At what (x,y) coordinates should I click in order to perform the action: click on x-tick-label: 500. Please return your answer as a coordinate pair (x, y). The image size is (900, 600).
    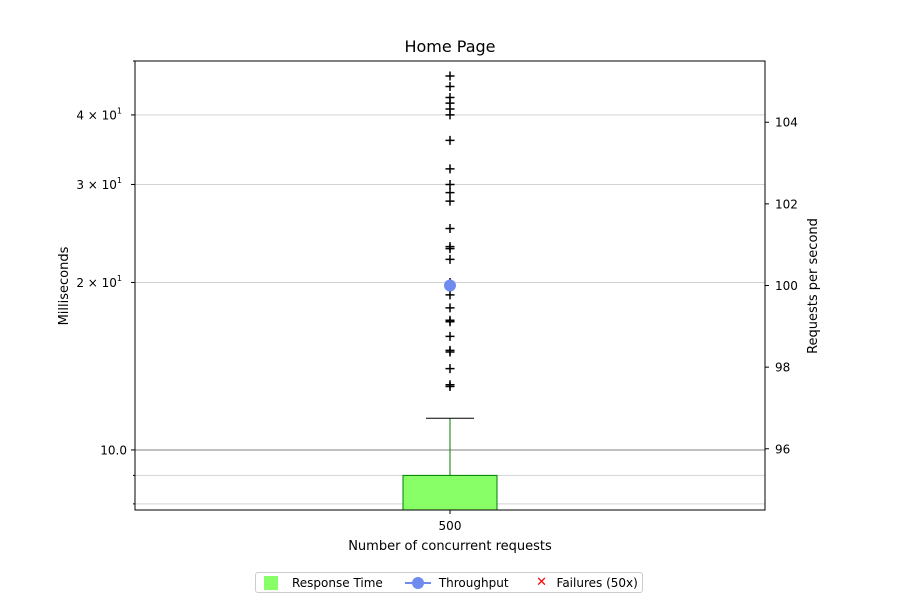
    Looking at the image, I should click on (450, 526).